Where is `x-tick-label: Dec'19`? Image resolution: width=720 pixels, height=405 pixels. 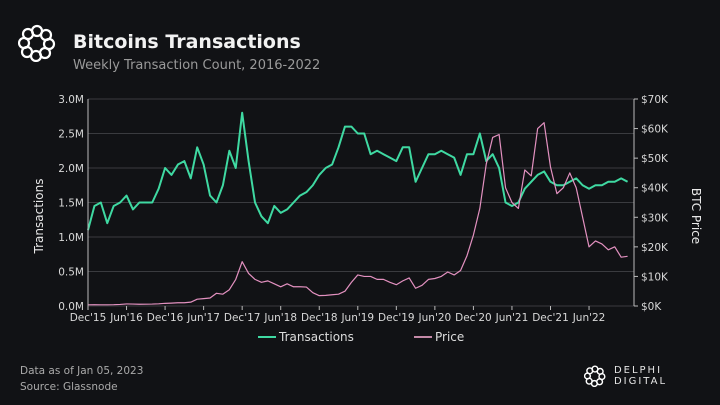
x-tick-label: Dec'19 is located at coordinates (396, 318).